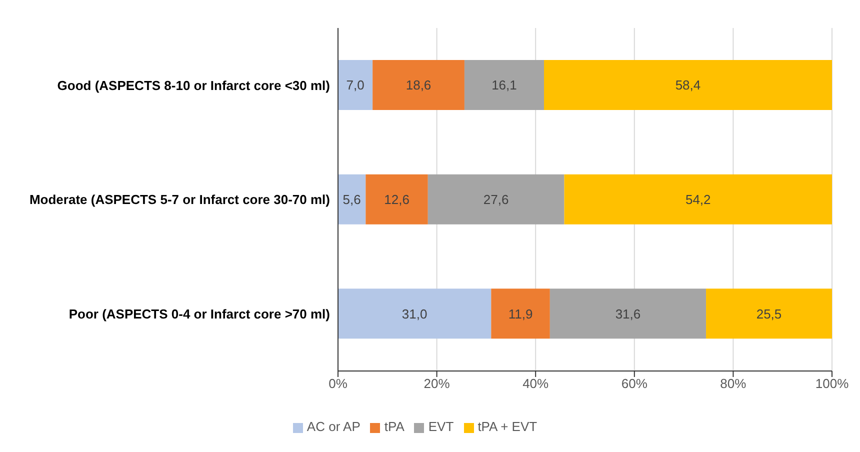 The width and height of the screenshot is (860, 452). I want to click on data-label: 12,6, so click(397, 199).